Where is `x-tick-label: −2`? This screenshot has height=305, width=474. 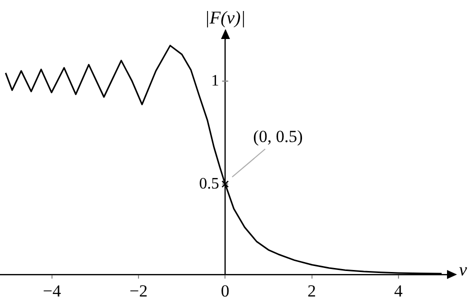 x-tick-label: −2 is located at coordinates (139, 290).